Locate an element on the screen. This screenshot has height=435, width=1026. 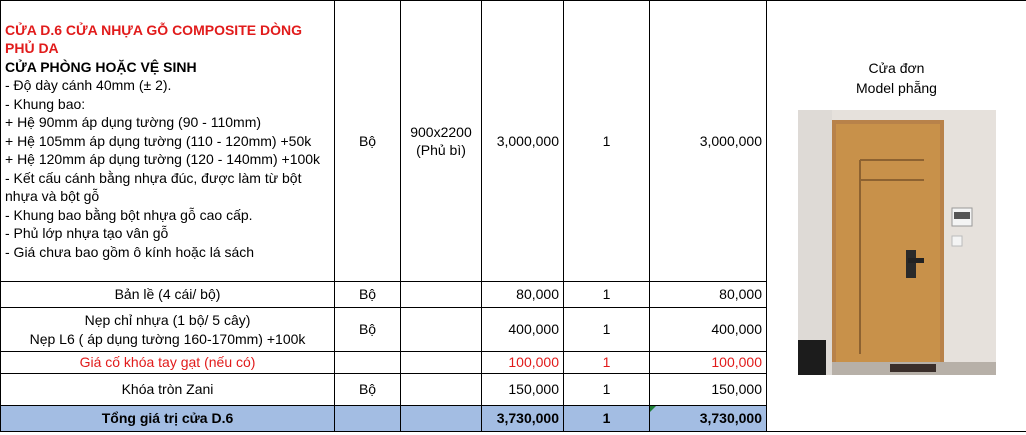
row-name-line: Nẹp chỉ nhựa (1 bộ/ 5 cây) is located at coordinates (167, 320).